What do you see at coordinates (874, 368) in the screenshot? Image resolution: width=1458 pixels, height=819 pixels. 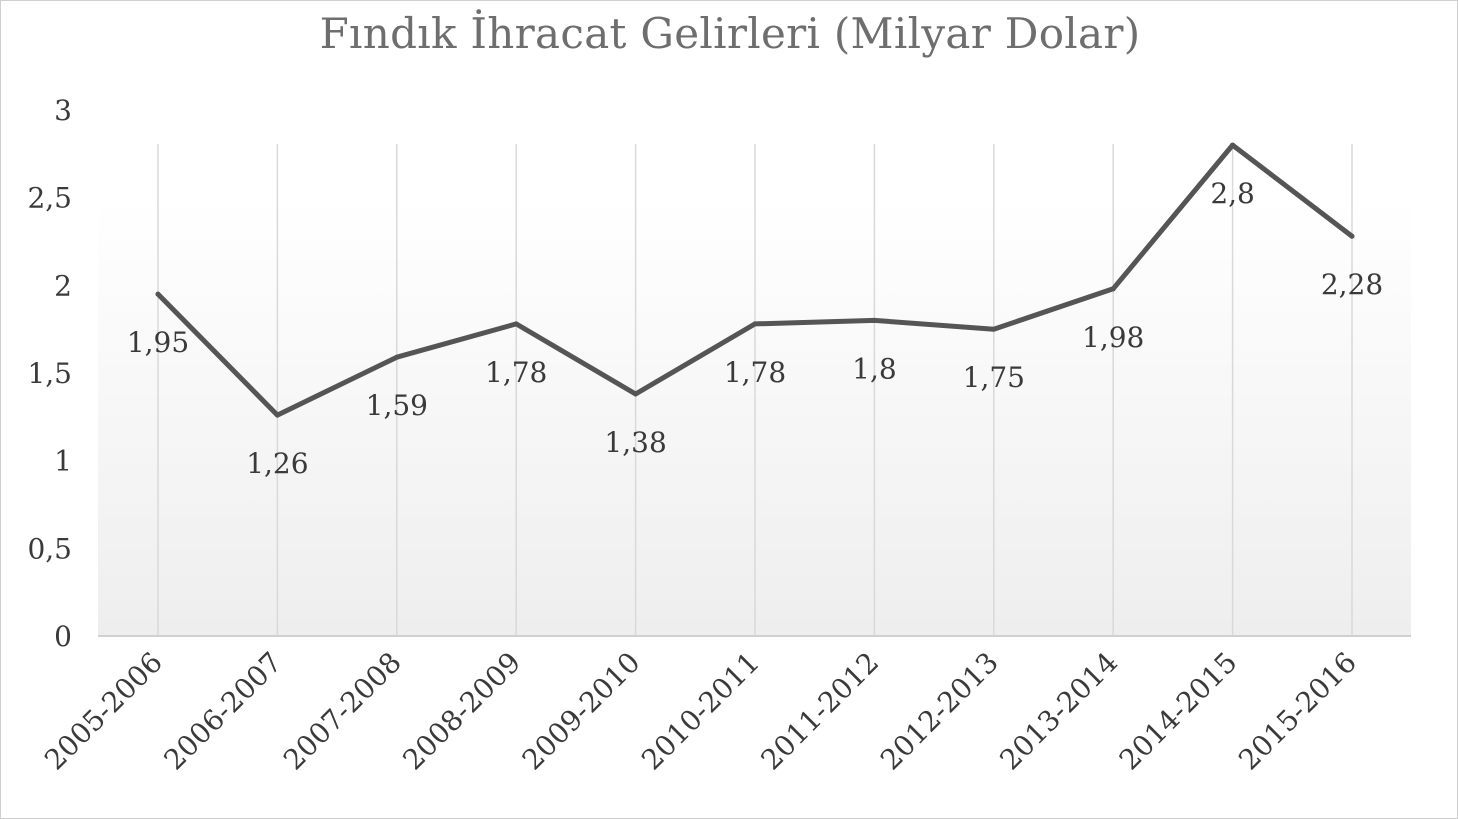 I see `data-label: 1,8` at bounding box center [874, 368].